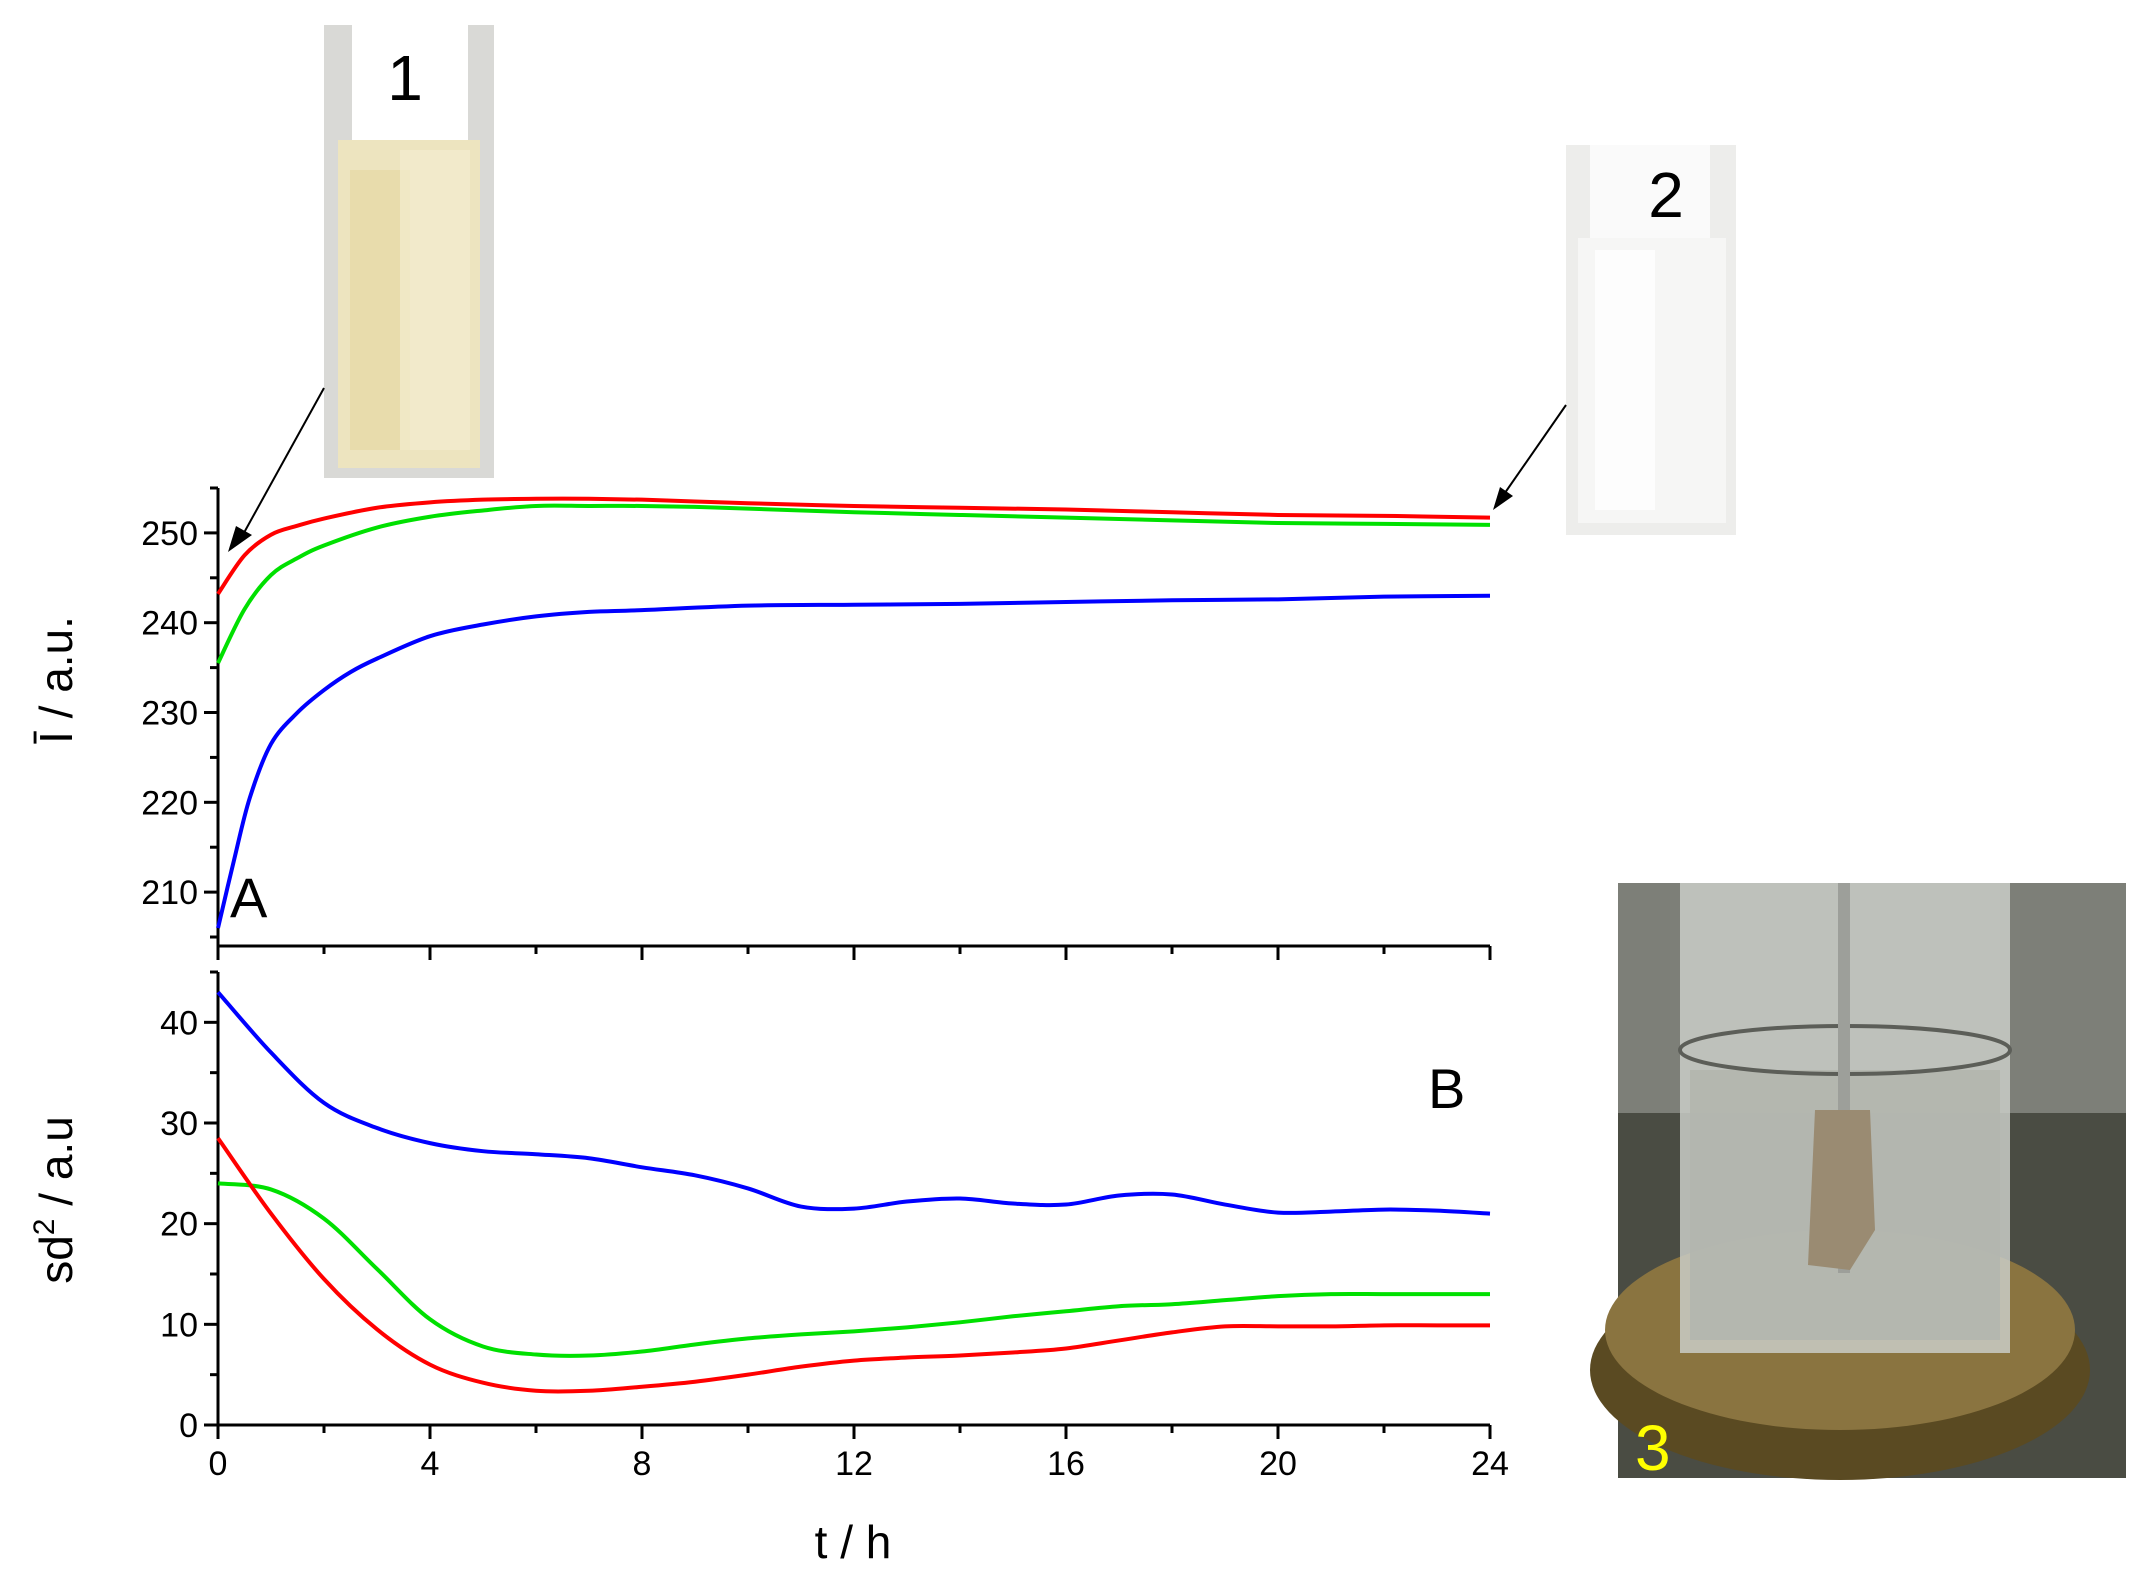 The width and height of the screenshot is (2146, 1586). I want to click on x-tick-label: 0, so click(218, 1464).